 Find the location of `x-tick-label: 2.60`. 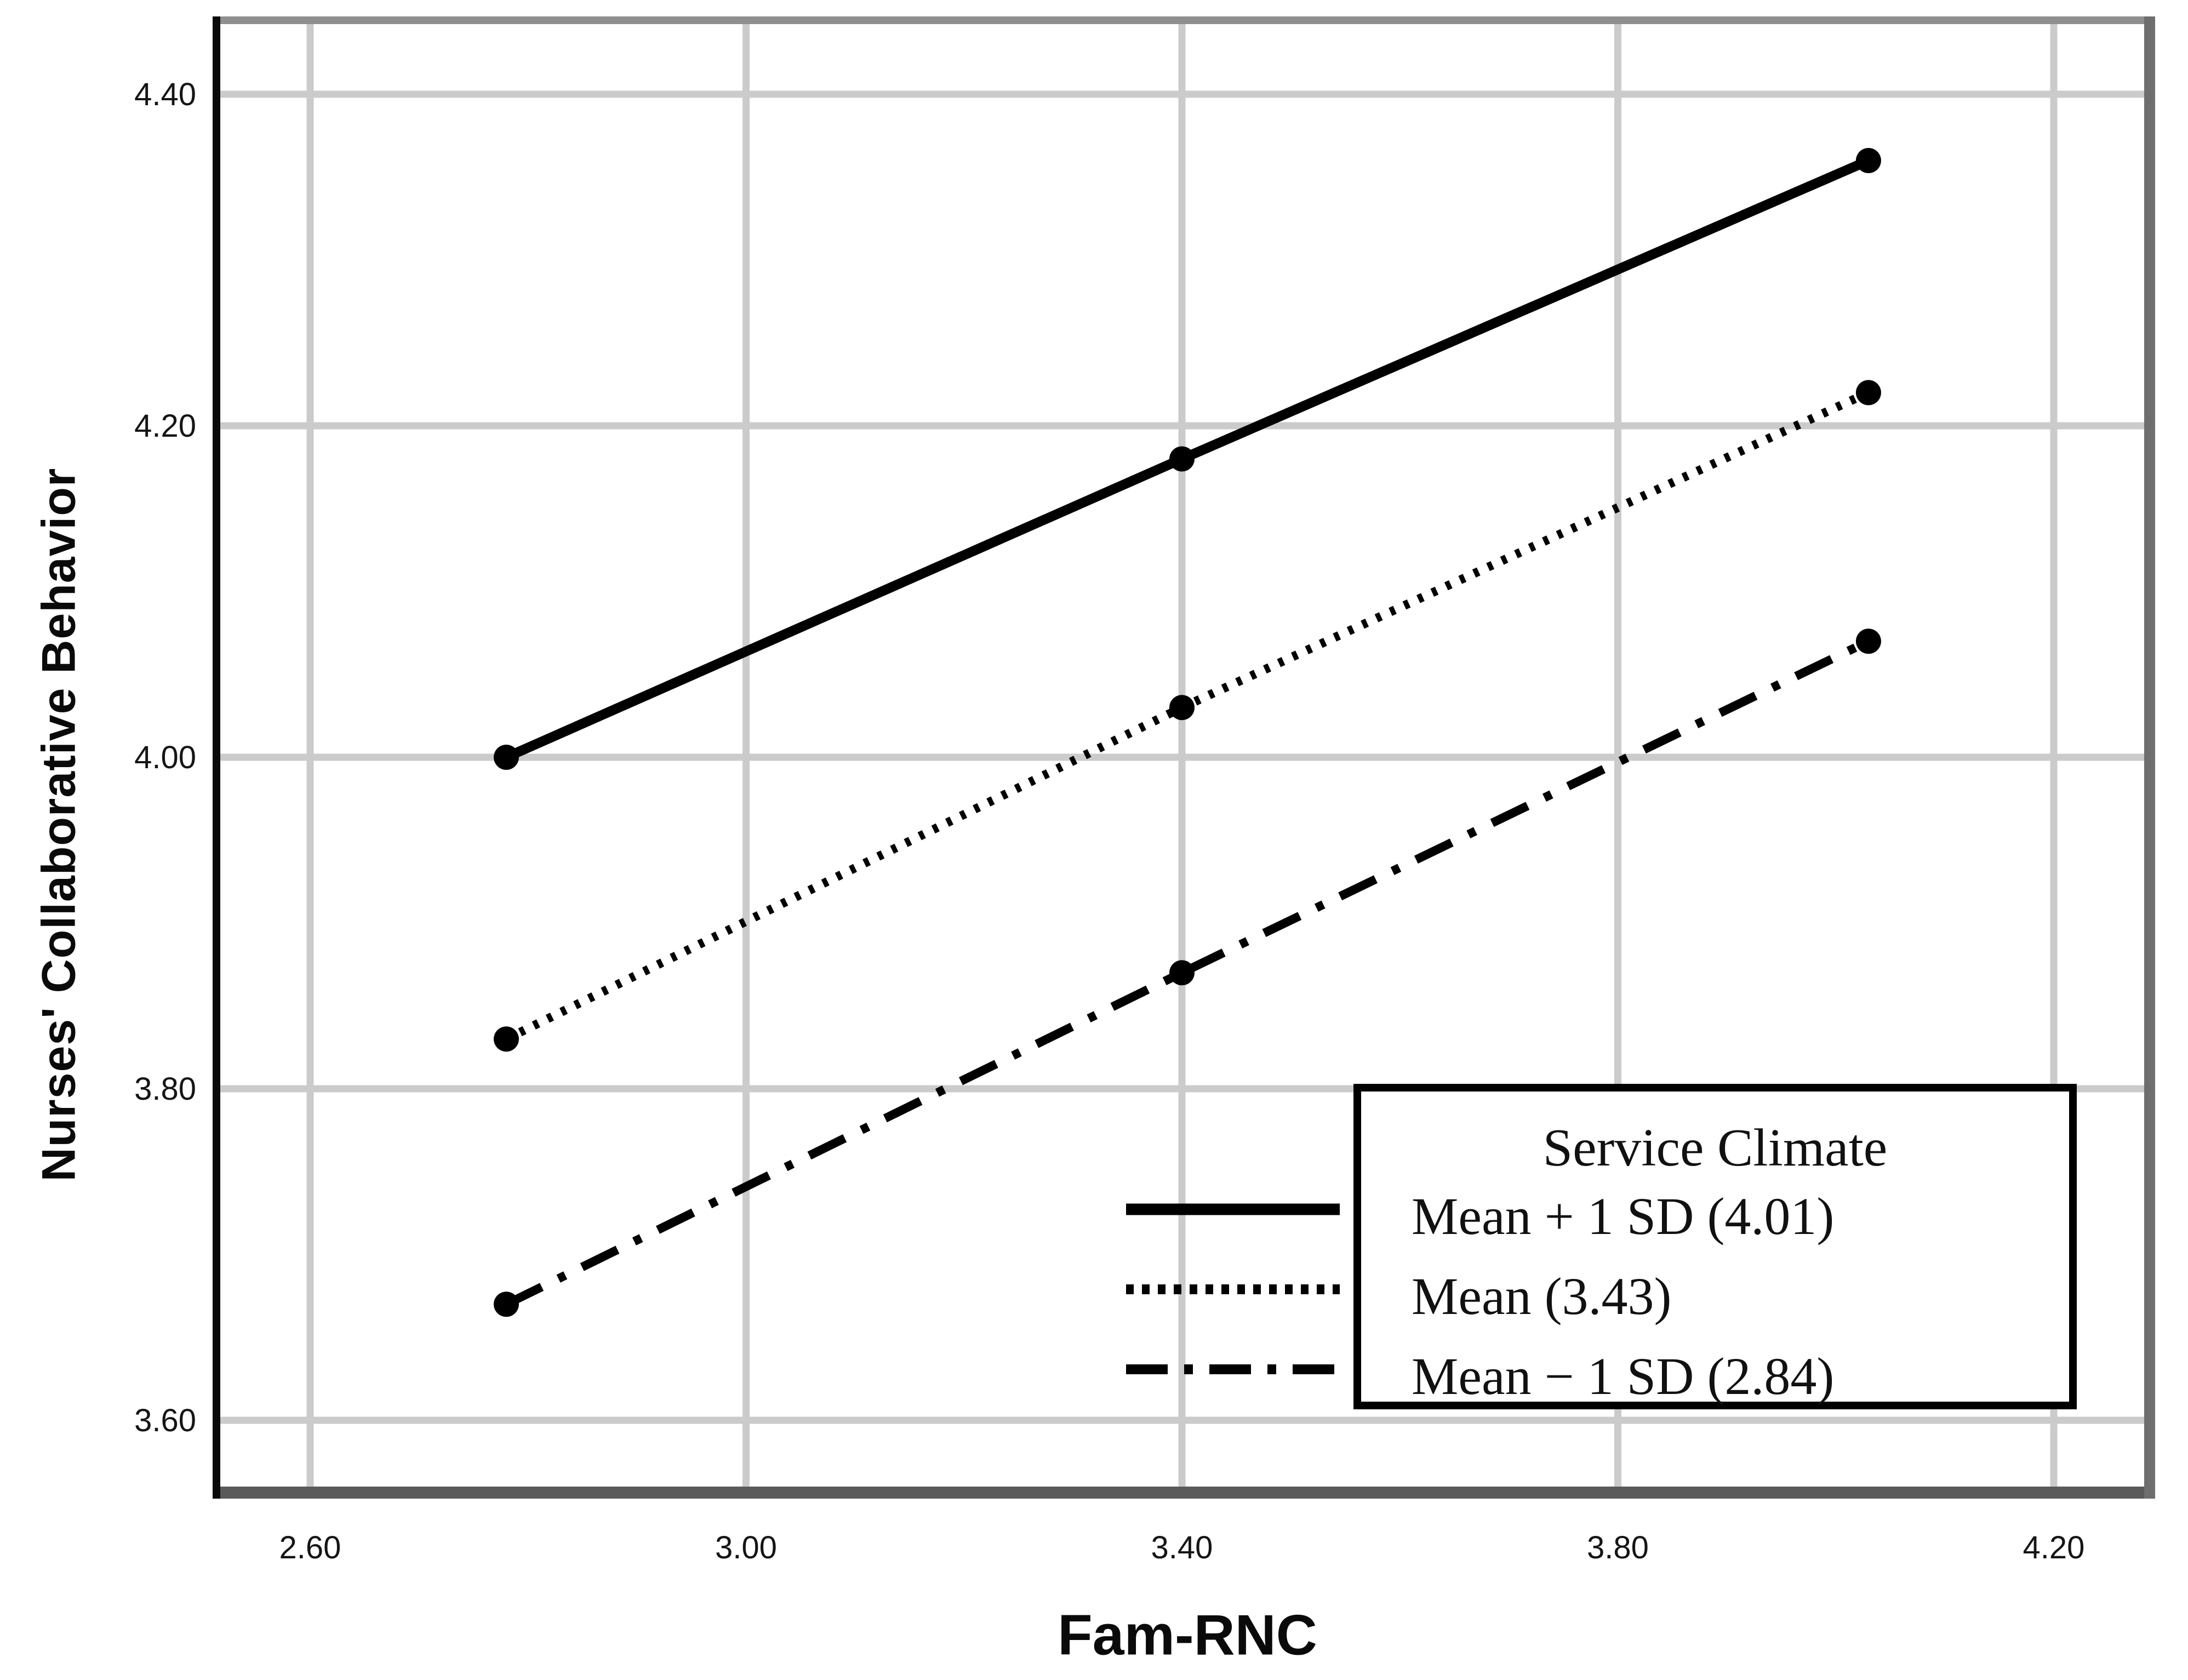

x-tick-label: 2.60 is located at coordinates (310, 1547).